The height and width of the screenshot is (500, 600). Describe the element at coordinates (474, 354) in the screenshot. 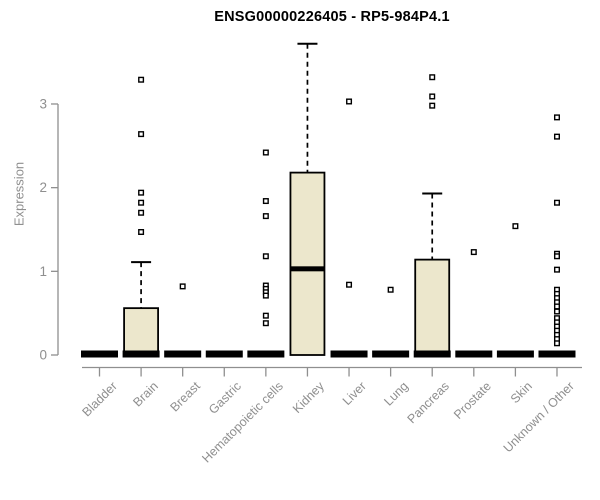

I see `zero-box-prostate` at that location.